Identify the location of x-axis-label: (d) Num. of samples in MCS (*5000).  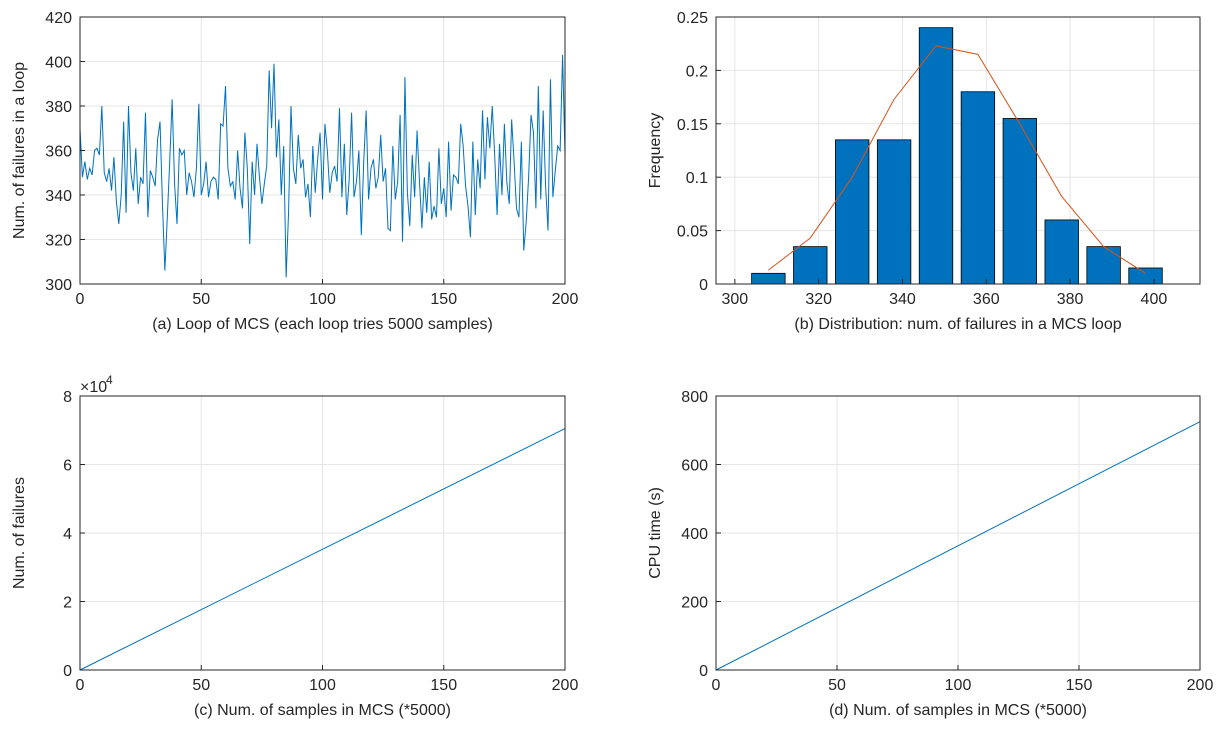
(958, 710).